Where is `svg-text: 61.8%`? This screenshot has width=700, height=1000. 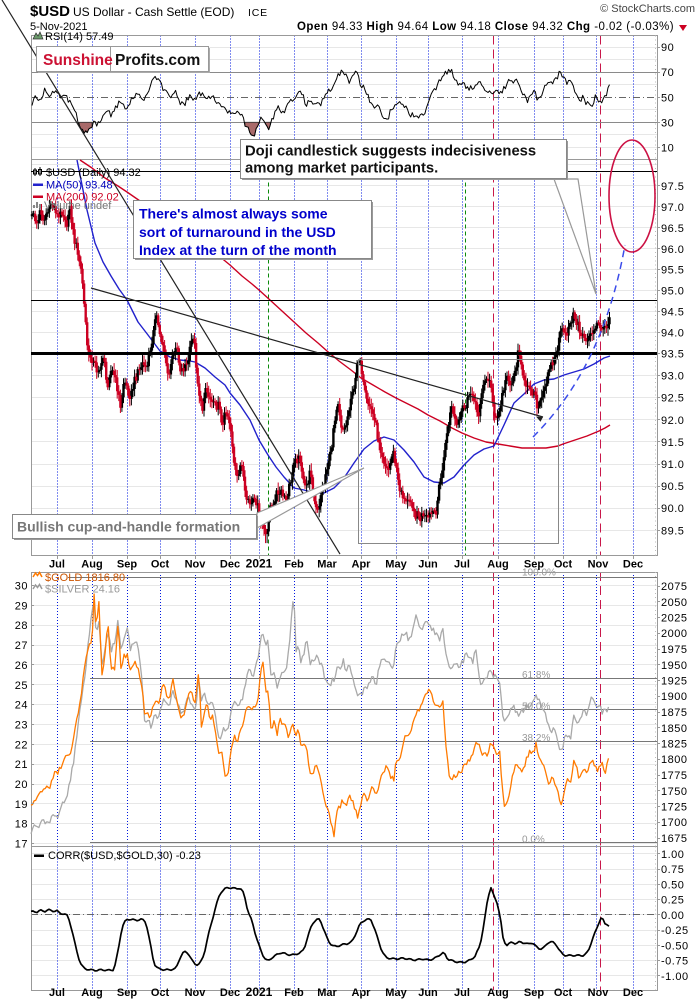
svg-text: 61.8% is located at coordinates (536, 675).